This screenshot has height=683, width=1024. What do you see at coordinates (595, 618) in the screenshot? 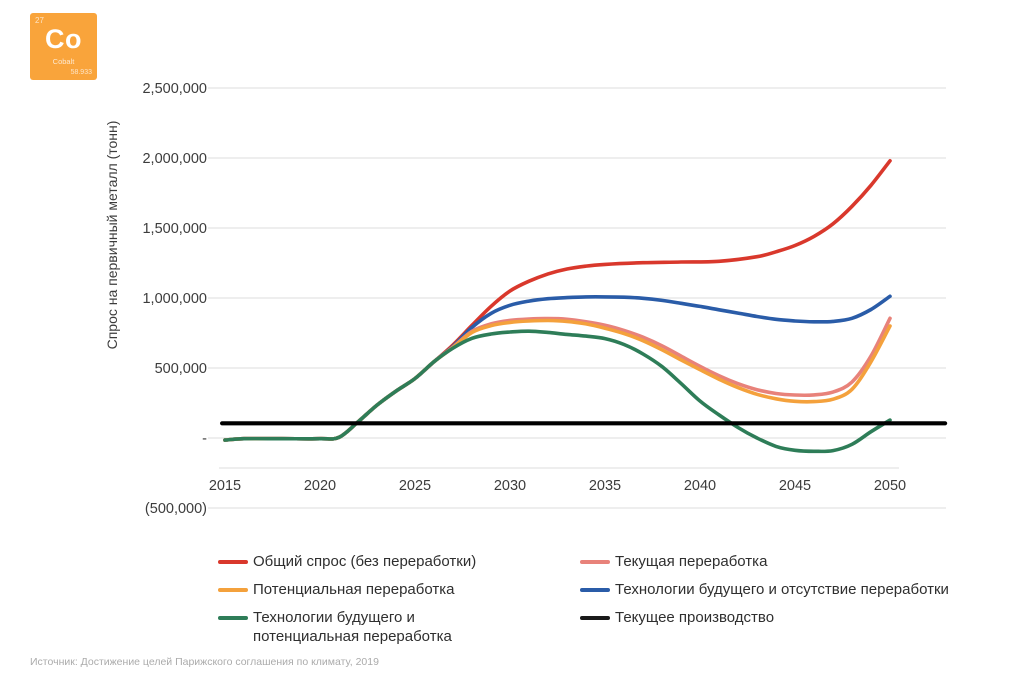
I see `black-line-swatch` at bounding box center [595, 618].